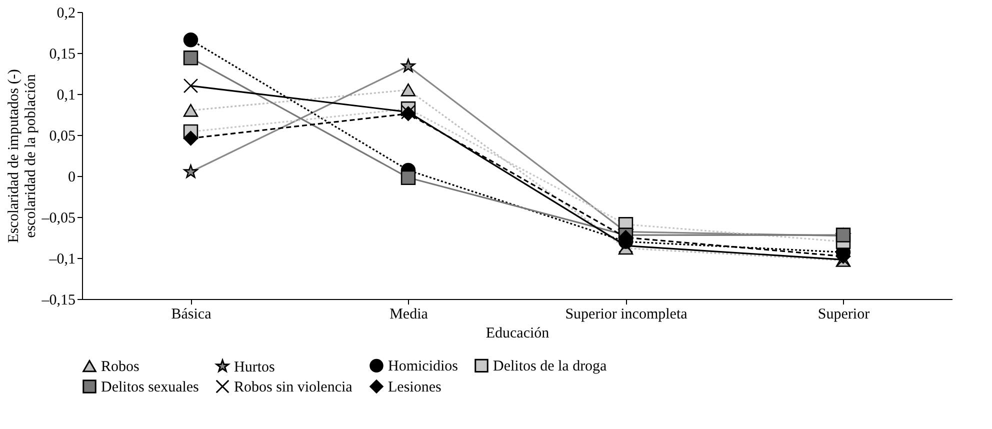  Describe the element at coordinates (62, 260) in the screenshot. I see `y-tick-label: –0,1` at that location.